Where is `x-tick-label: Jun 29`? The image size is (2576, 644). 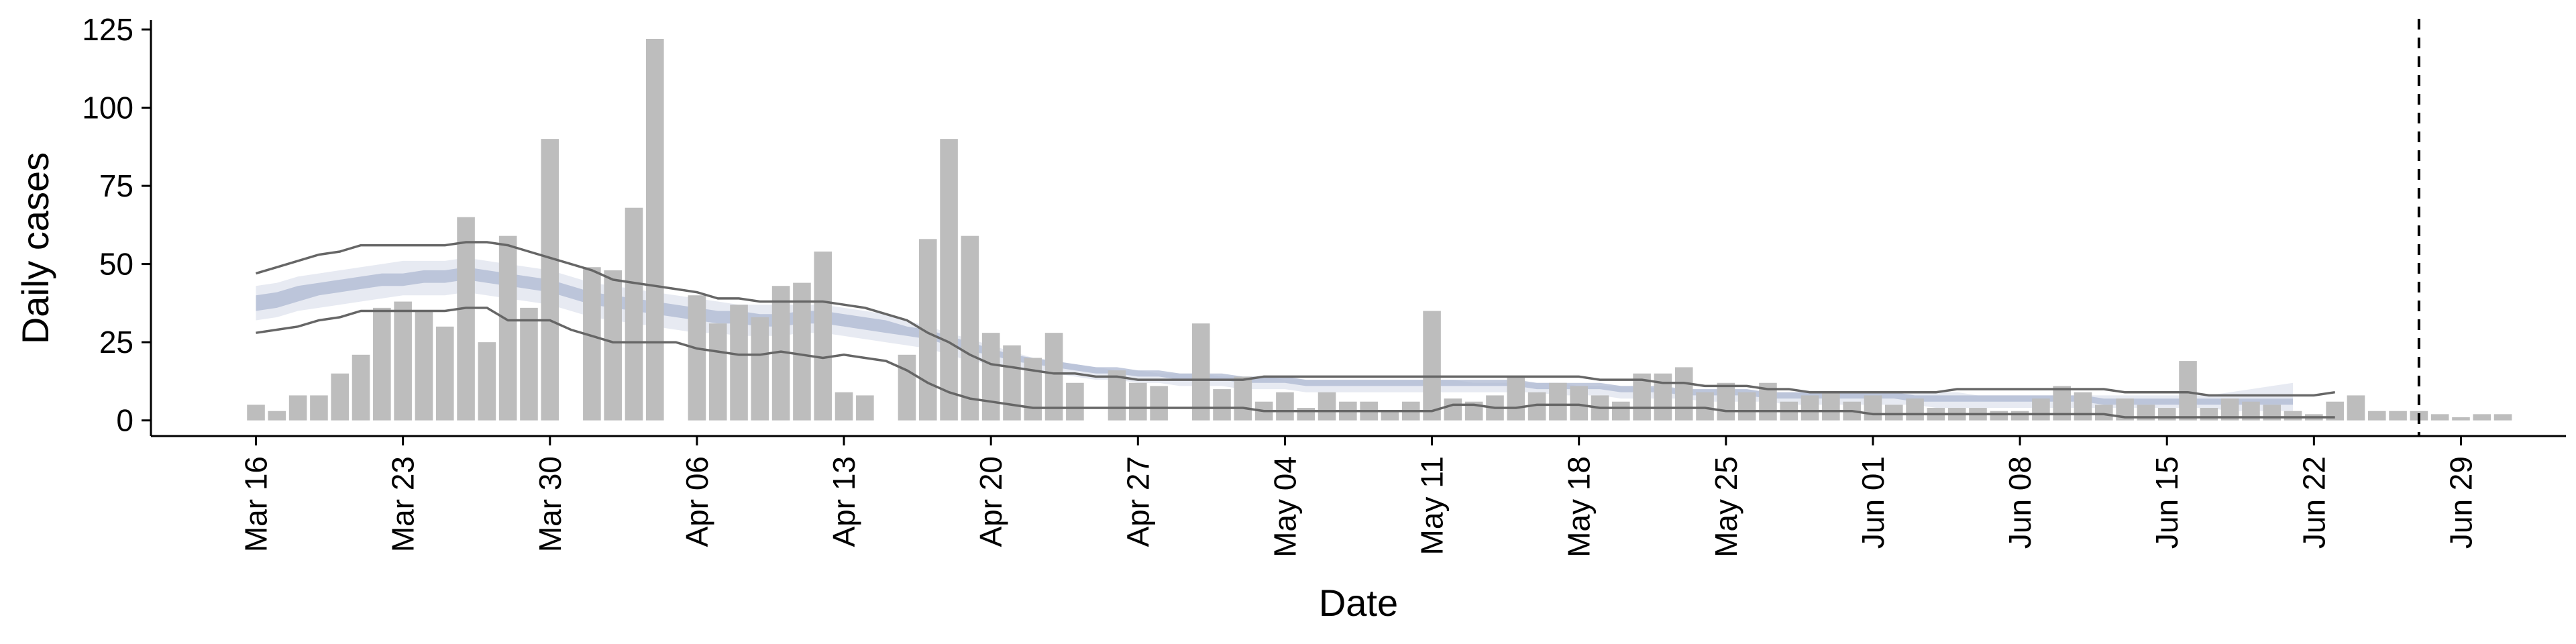
x-tick-label: Jun 29 is located at coordinates (2460, 502).